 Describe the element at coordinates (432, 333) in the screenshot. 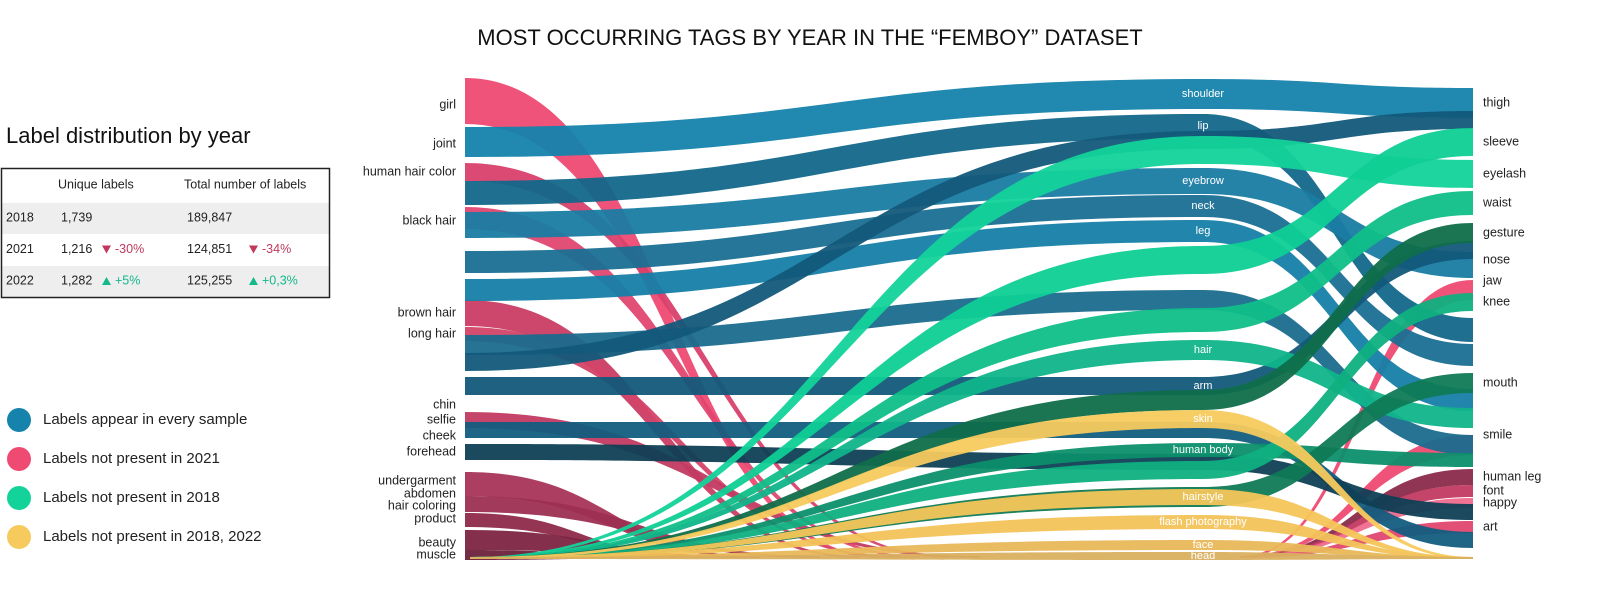

I see `left-label: long hair` at that location.